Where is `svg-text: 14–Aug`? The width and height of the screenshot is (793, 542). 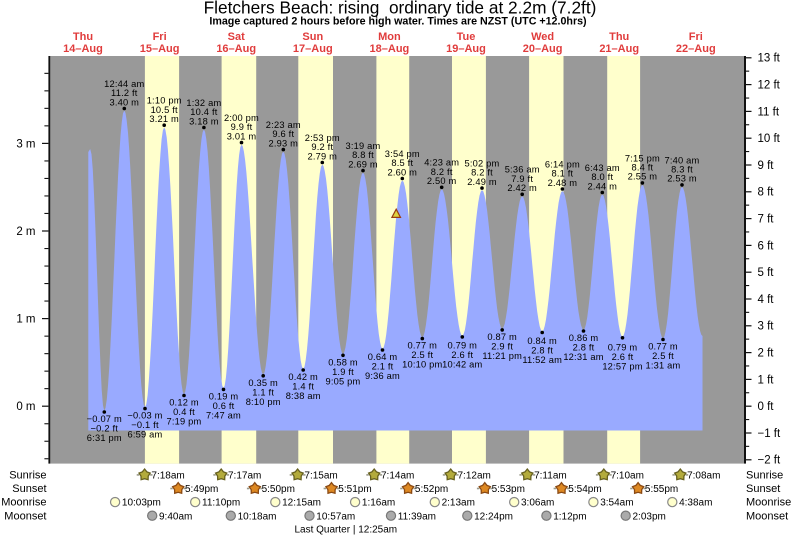 svg-text: 14–Aug is located at coordinates (83, 49).